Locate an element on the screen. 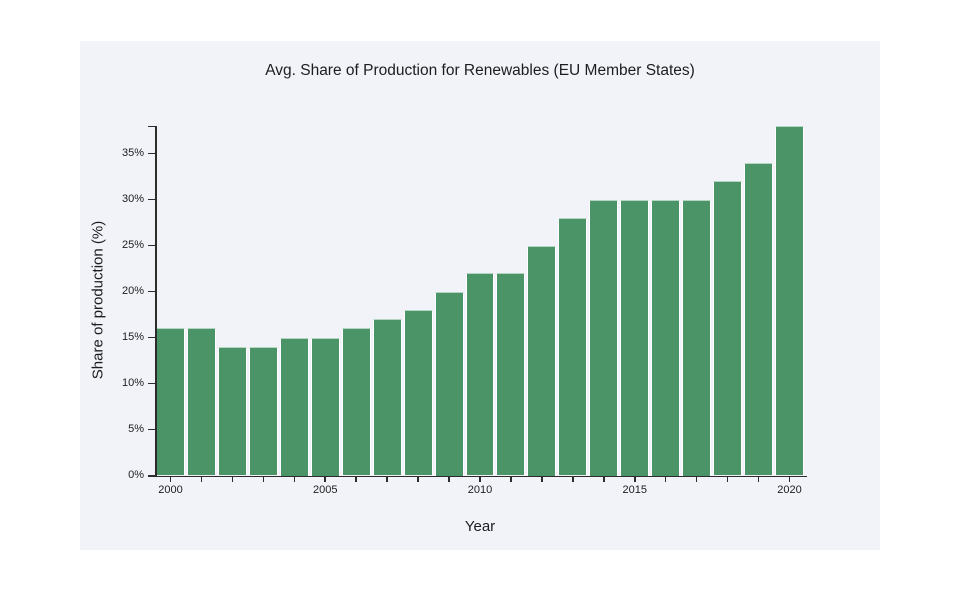 The height and width of the screenshot is (600, 960). x-tick-2008 is located at coordinates (418, 479).